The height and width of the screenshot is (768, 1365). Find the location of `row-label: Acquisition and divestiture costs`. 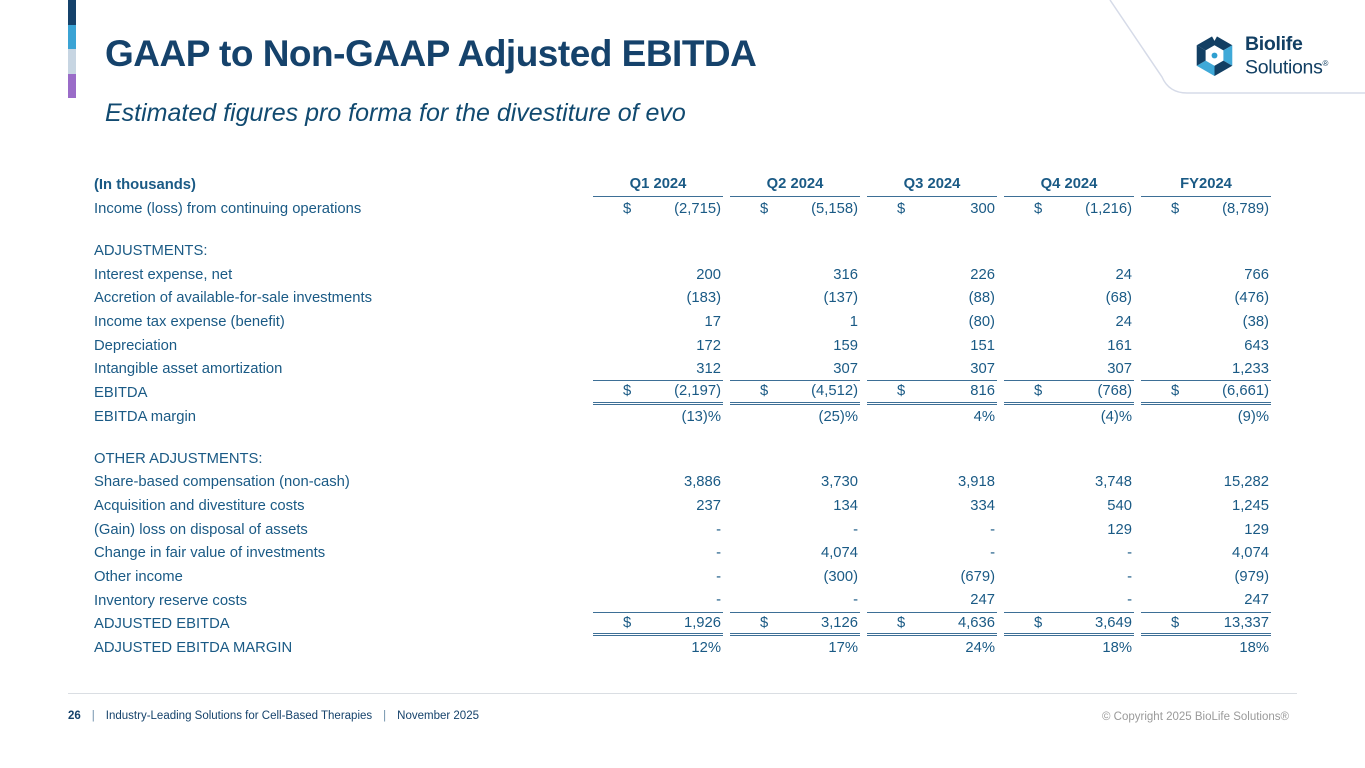

row-label: Acquisition and divestiture costs is located at coordinates (199, 506).